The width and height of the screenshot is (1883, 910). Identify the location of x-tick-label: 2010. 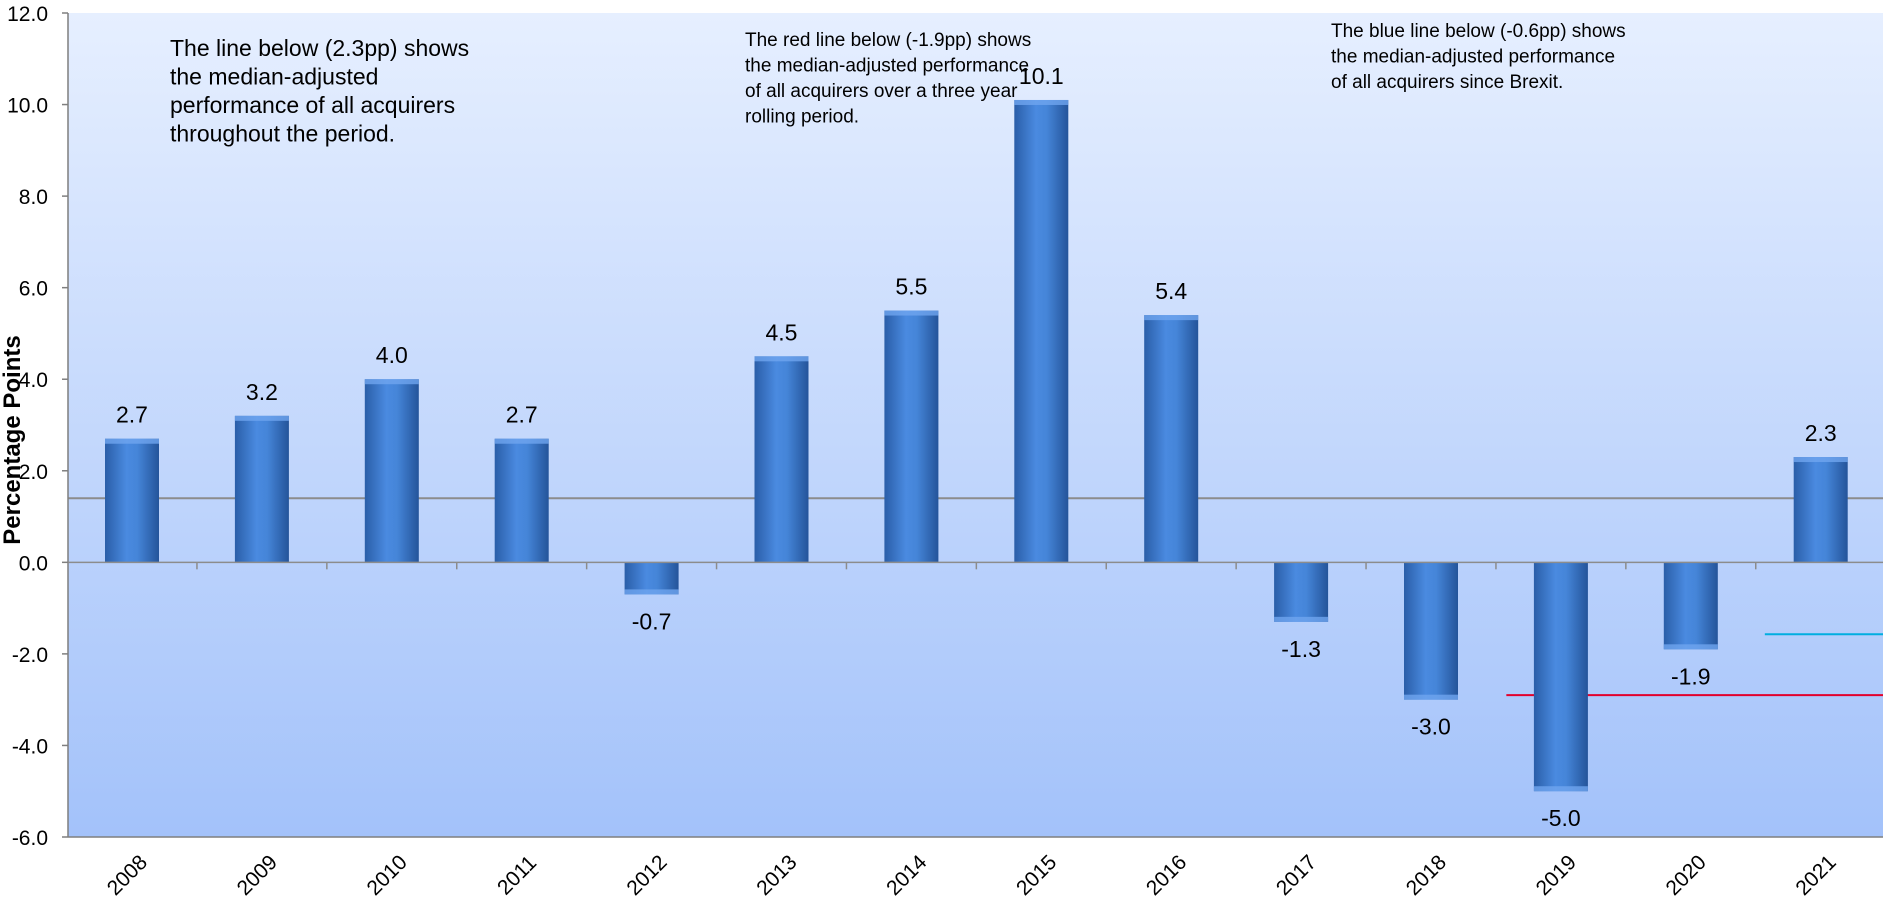
(387, 875).